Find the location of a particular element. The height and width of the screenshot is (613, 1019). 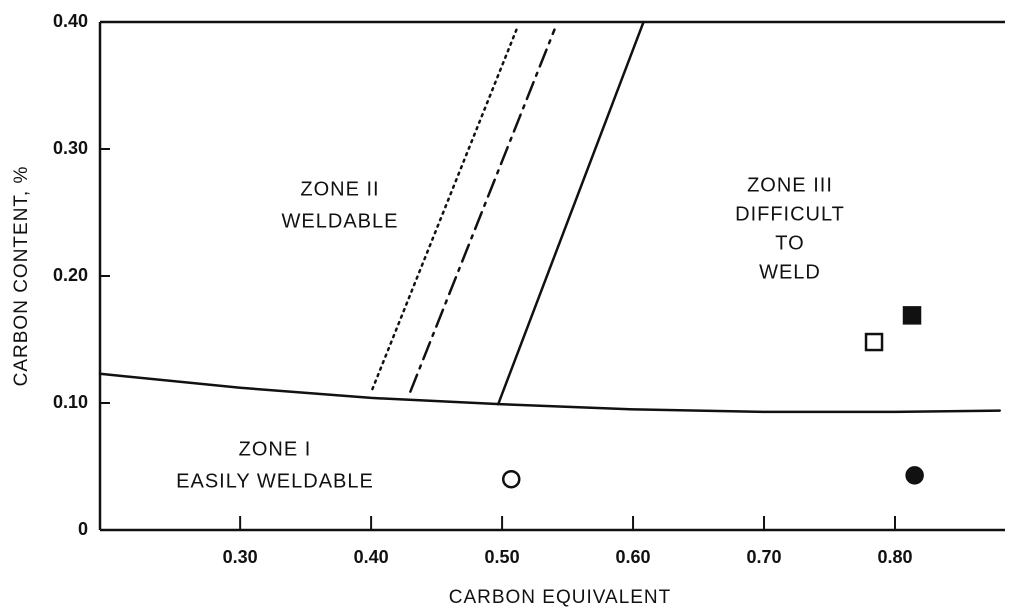

x-tick-label: 0.70 is located at coordinates (763, 557).